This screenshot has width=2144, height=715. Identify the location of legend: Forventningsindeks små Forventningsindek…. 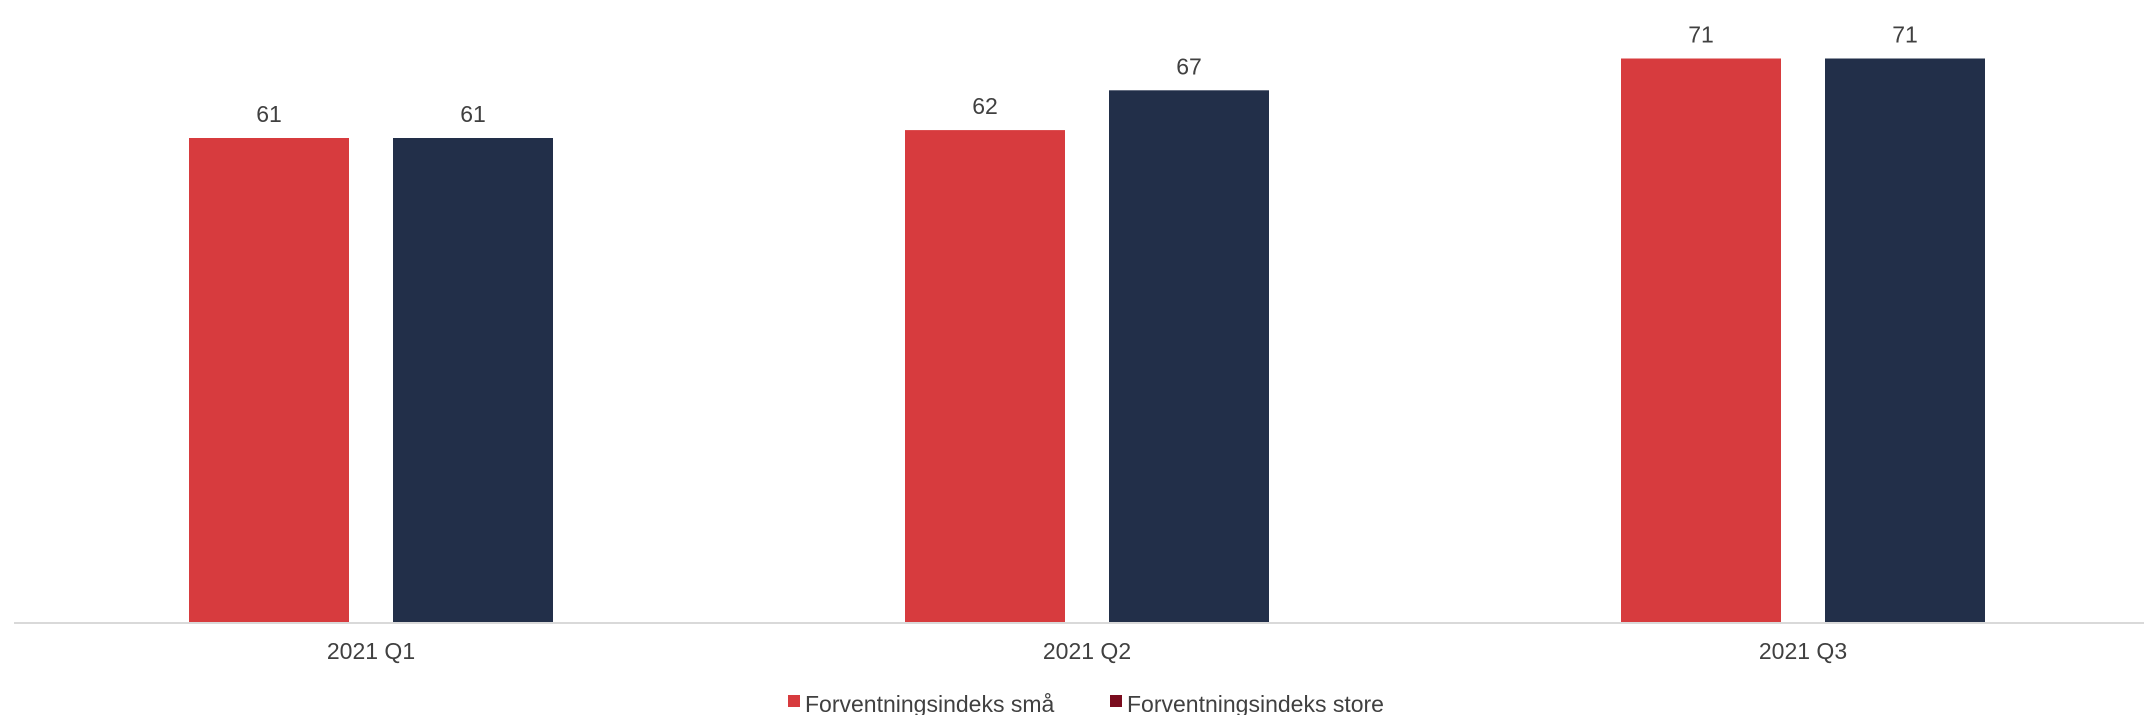
(1086, 703).